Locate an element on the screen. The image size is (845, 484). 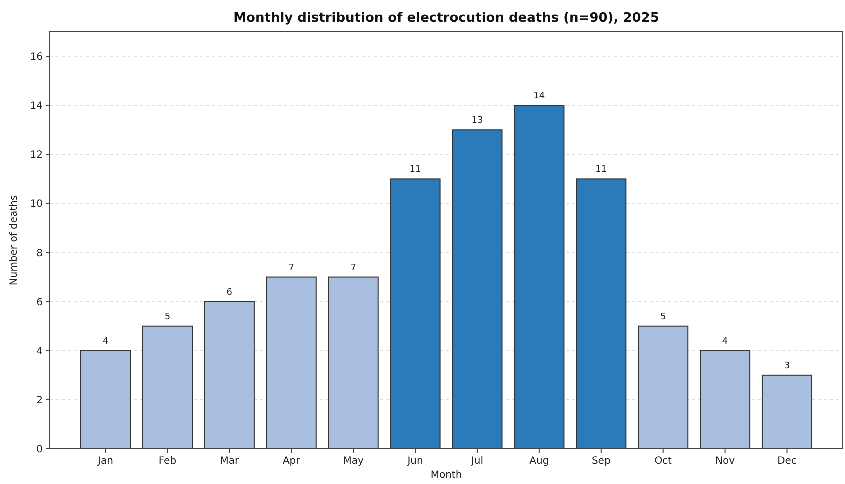
y-tick-label: 0 is located at coordinates (39, 450).